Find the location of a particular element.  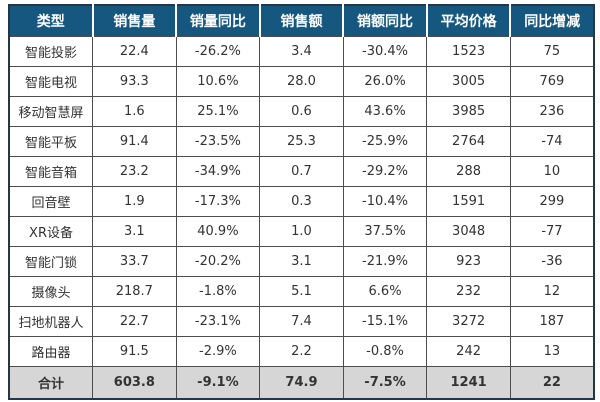

value-cell: -77 is located at coordinates (551, 231).